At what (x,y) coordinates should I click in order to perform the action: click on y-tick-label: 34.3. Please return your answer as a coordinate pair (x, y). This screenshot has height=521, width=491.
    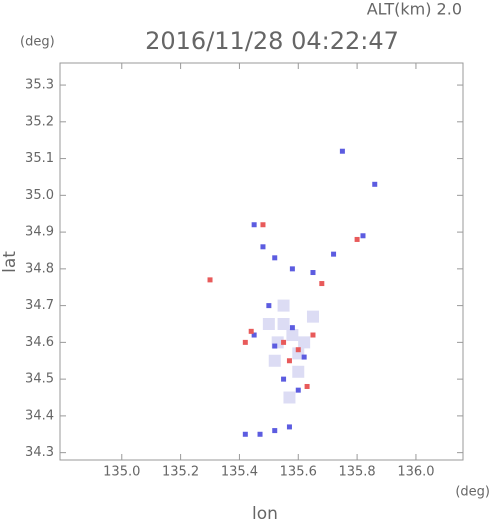
    Looking at the image, I should click on (39, 452).